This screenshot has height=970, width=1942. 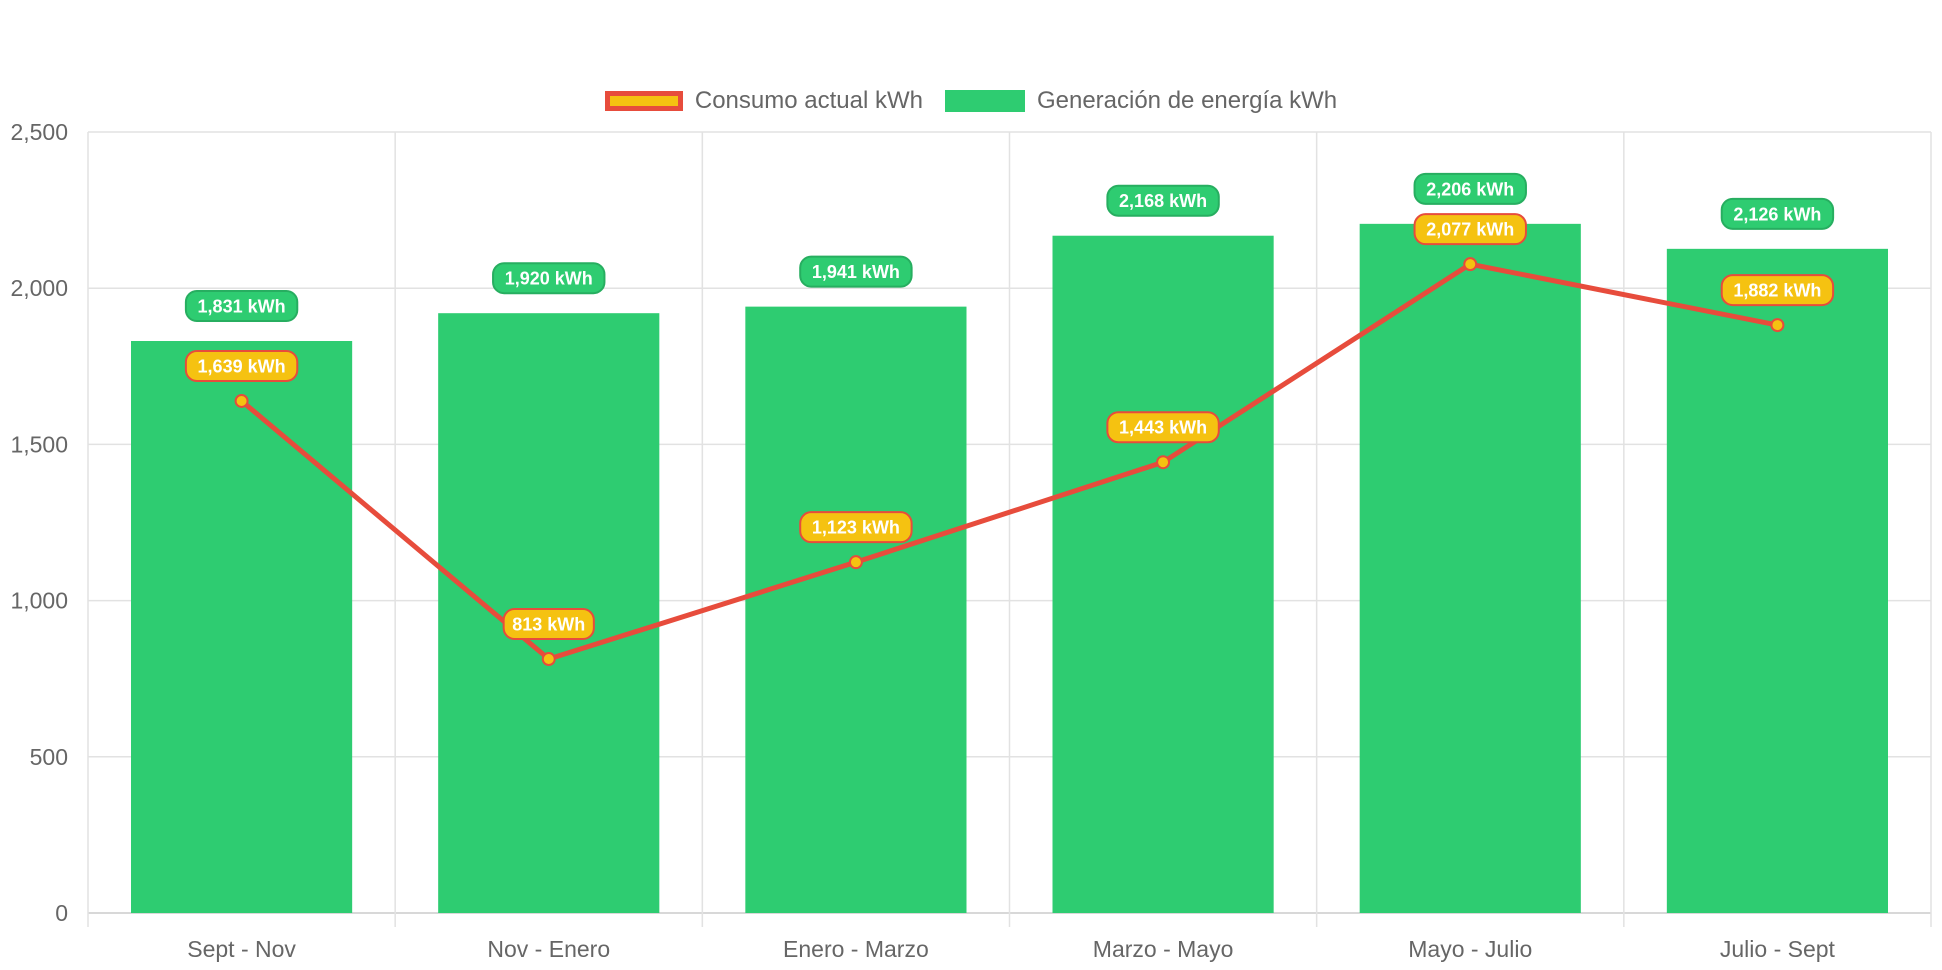 What do you see at coordinates (241, 949) in the screenshot?
I see `x-tick-label: Sept - Nov` at bounding box center [241, 949].